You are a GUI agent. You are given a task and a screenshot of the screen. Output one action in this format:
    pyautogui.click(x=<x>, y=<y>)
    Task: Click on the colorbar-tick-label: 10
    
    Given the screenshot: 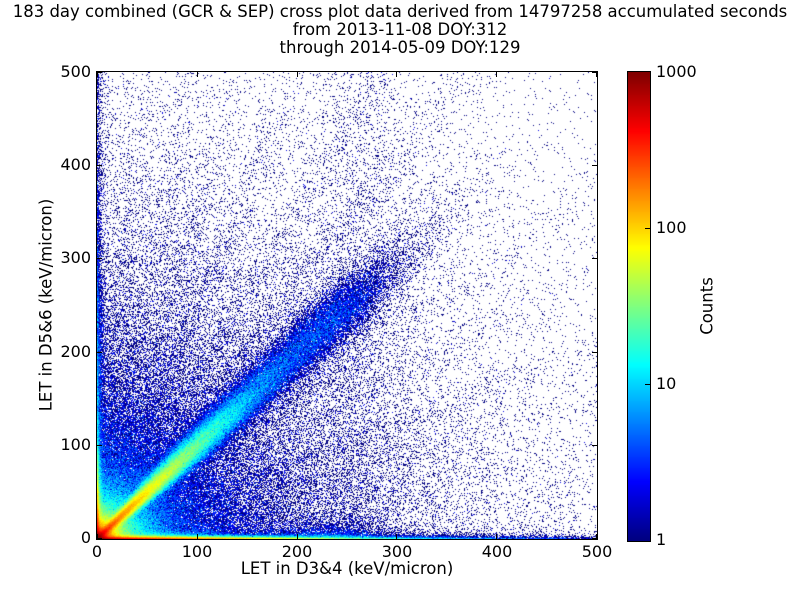 What is the action you would take?
    pyautogui.click(x=666, y=383)
    